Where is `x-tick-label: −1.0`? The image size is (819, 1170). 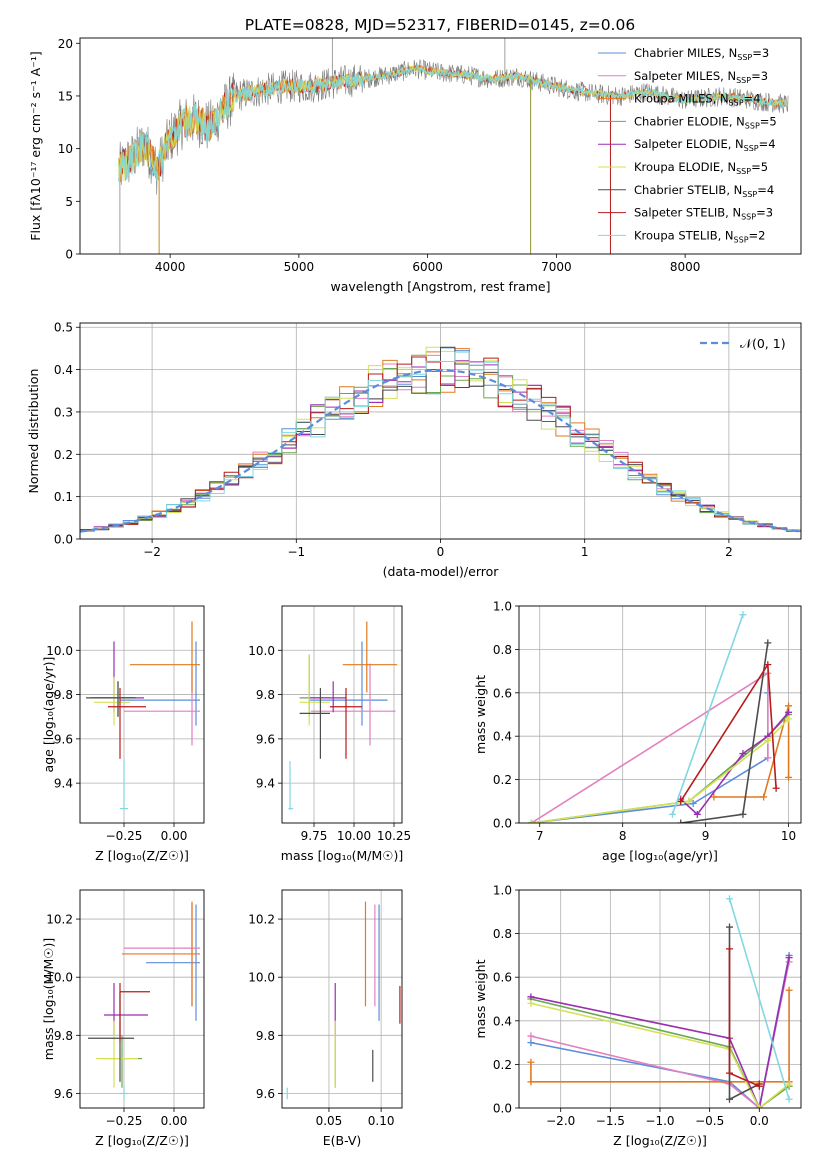
x-tick-label: −1.0 is located at coordinates (659, 1121).